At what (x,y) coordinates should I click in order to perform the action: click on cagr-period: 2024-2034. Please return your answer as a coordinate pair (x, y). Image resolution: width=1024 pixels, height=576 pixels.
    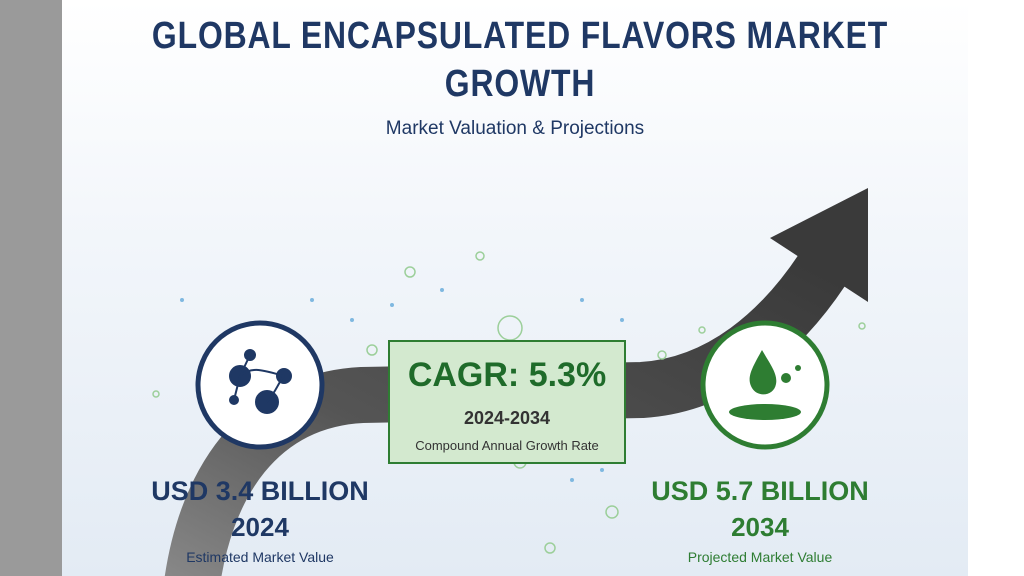
    Looking at the image, I should click on (507, 418).